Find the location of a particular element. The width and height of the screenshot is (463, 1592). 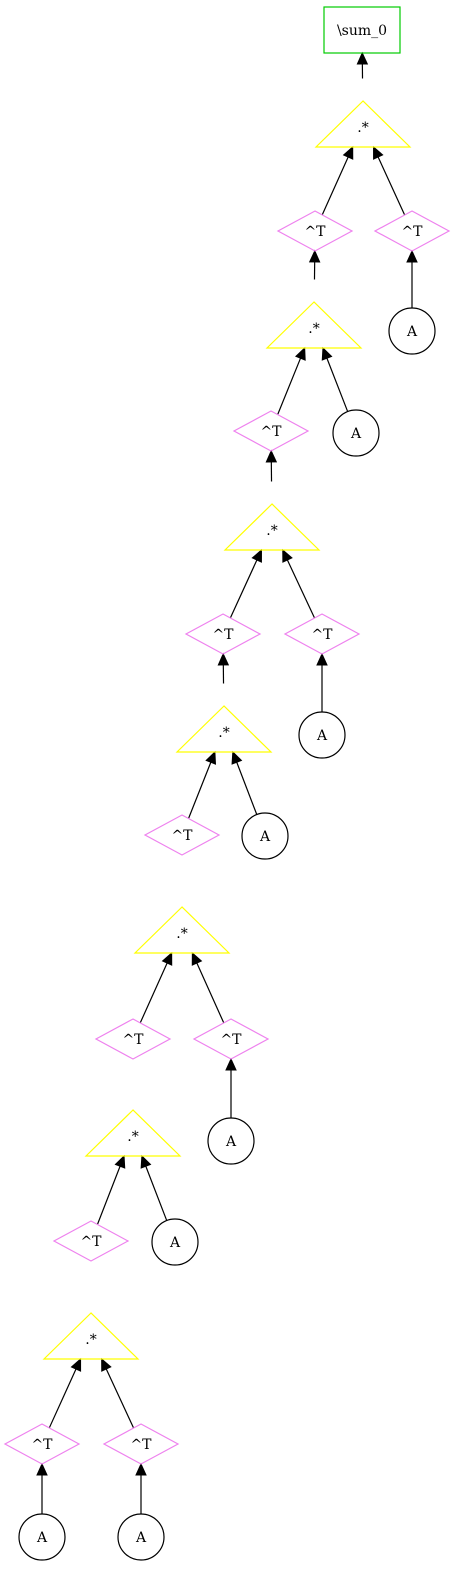

edge-t1-to-m1 is located at coordinates (335, 186).